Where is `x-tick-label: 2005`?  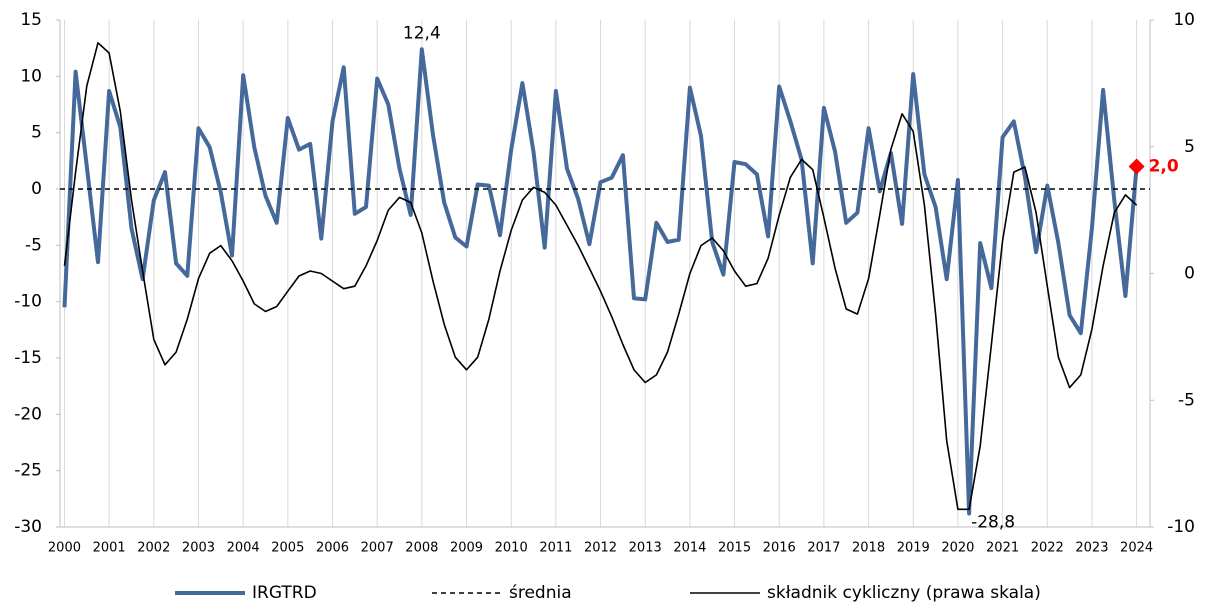
x-tick-label: 2005 is located at coordinates (287, 548).